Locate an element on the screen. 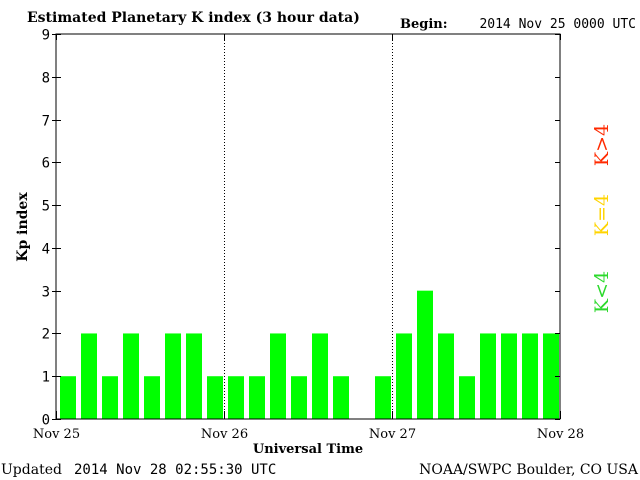 This screenshot has height=480, width=640. updated-label: Updated is located at coordinates (31, 470).